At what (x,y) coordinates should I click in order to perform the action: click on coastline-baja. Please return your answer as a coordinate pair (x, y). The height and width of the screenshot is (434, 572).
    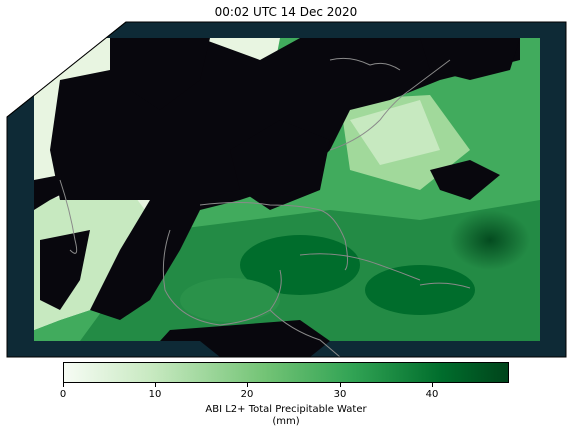
    Looking at the image, I should click on (68, 216).